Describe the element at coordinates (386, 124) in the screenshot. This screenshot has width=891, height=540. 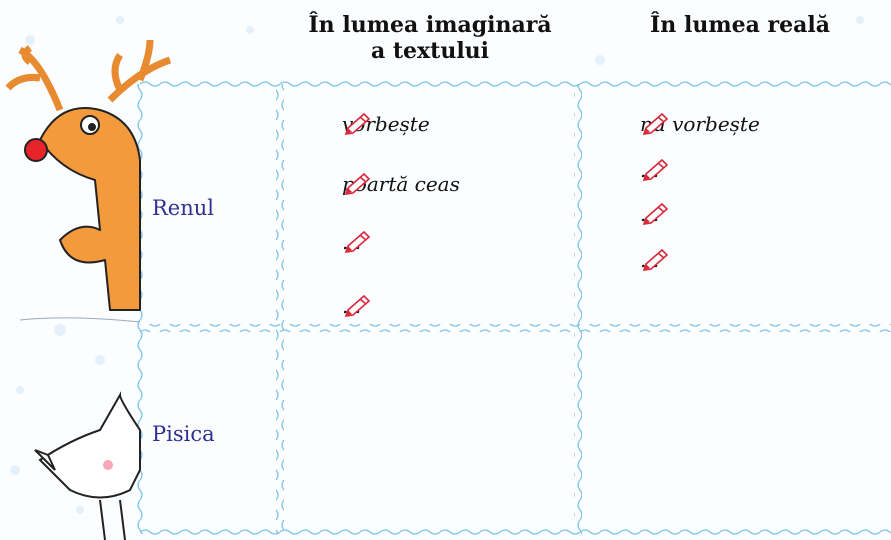
I see `list-item: vorbește` at that location.